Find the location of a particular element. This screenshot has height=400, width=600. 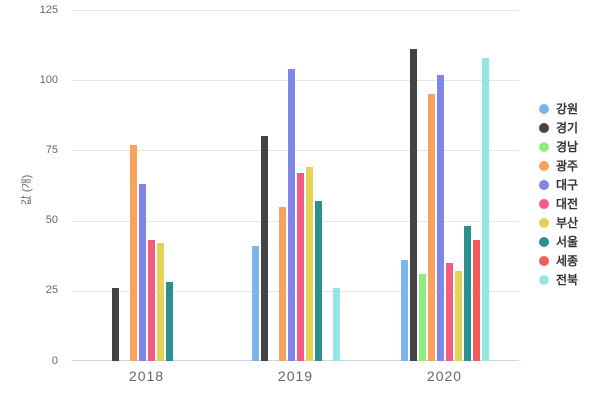

y-axis-tick-label: 0 is located at coordinates (54, 360).